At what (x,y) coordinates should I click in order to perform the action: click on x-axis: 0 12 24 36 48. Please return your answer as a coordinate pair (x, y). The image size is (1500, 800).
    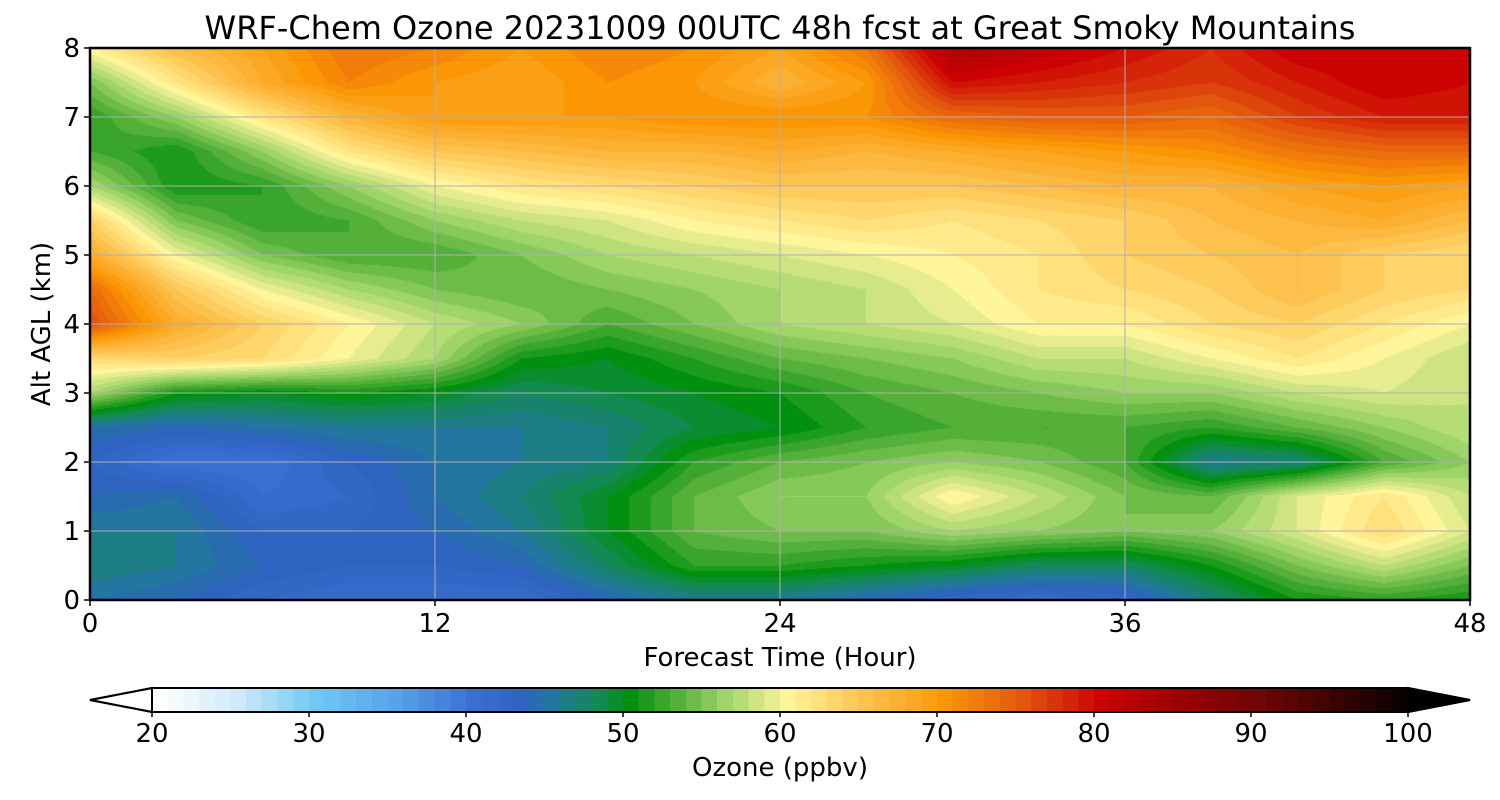
    Looking at the image, I should click on (784, 619).